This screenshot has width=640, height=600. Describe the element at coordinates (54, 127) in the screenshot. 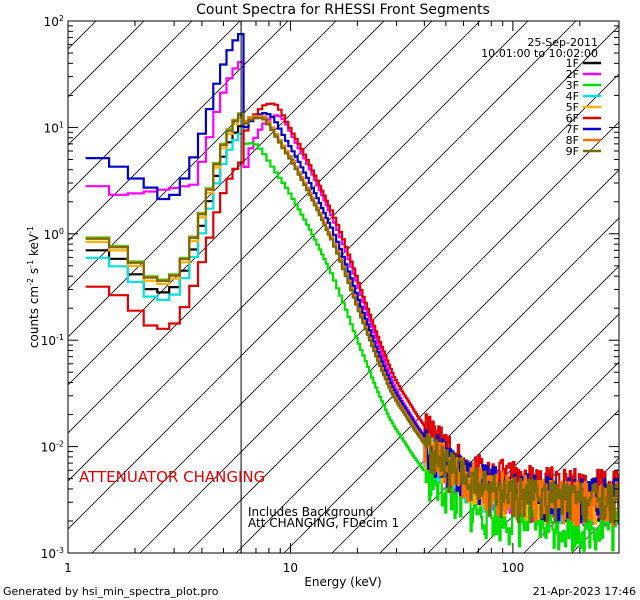

I see `y-tick-label: 10¹` at that location.